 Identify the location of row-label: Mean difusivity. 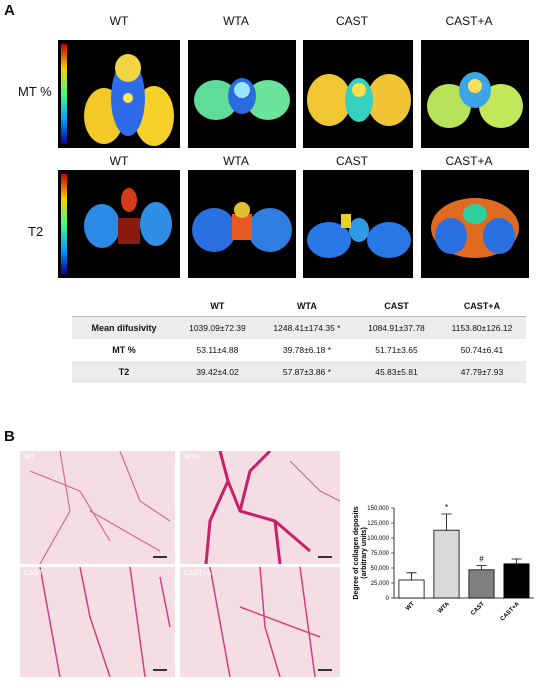
(124, 327).